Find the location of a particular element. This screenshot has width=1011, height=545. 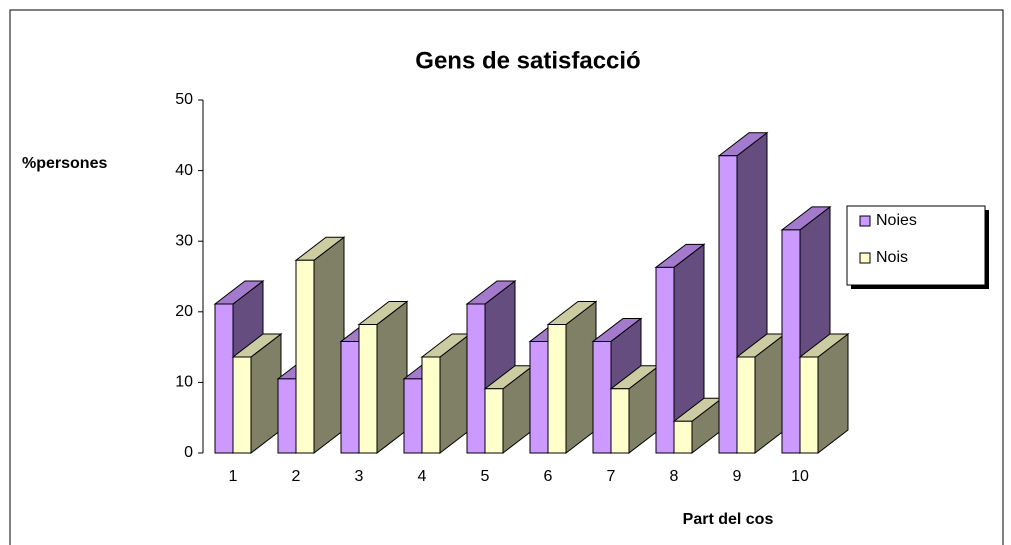

y-tick-label: 10 is located at coordinates (184, 382).